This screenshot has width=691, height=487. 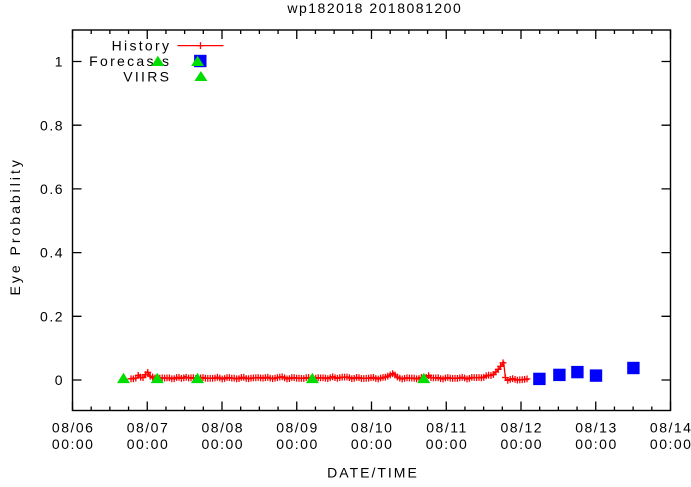 I want to click on svg-text: 08/08, so click(x=223, y=427).